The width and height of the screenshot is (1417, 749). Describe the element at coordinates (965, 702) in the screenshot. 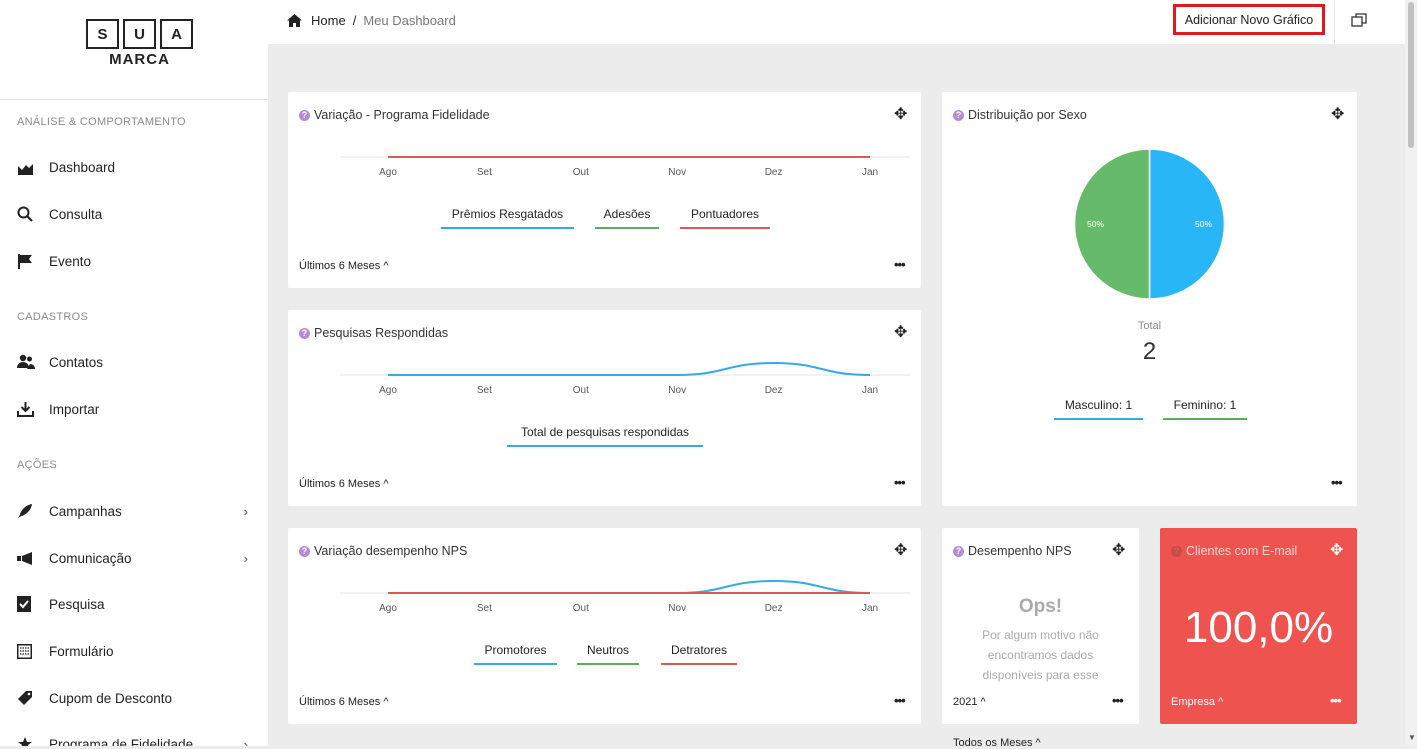

I see `year-label: 2021` at that location.